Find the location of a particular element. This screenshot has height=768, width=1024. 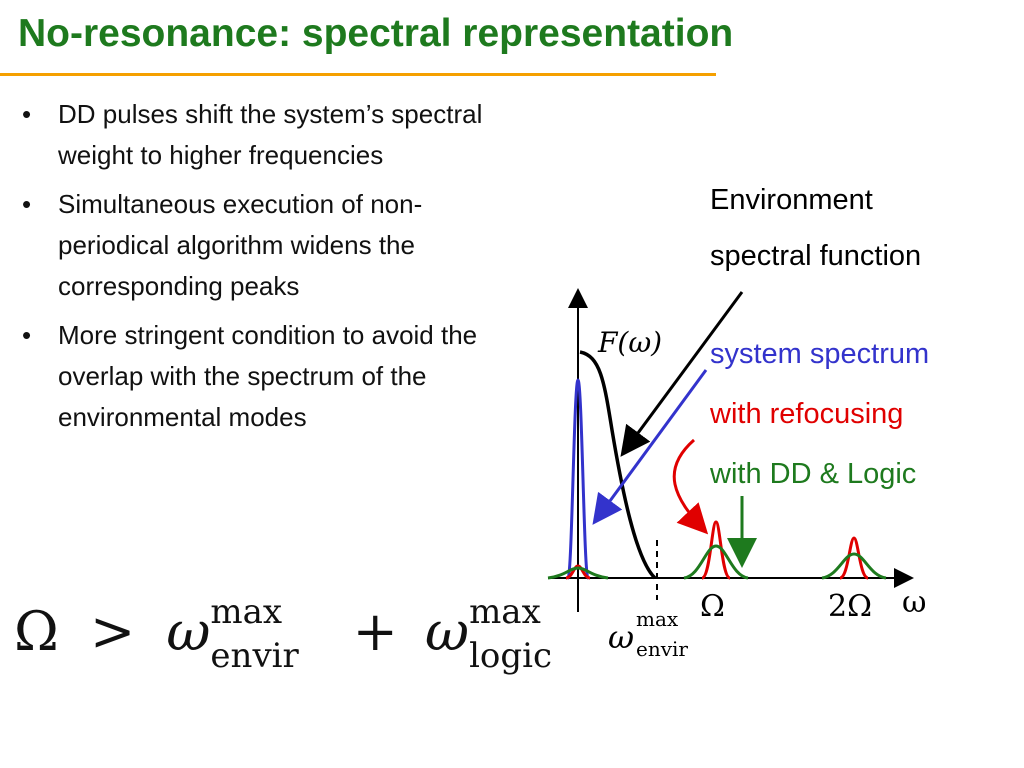

refocusing-label: with refocusing is located at coordinates (807, 414).